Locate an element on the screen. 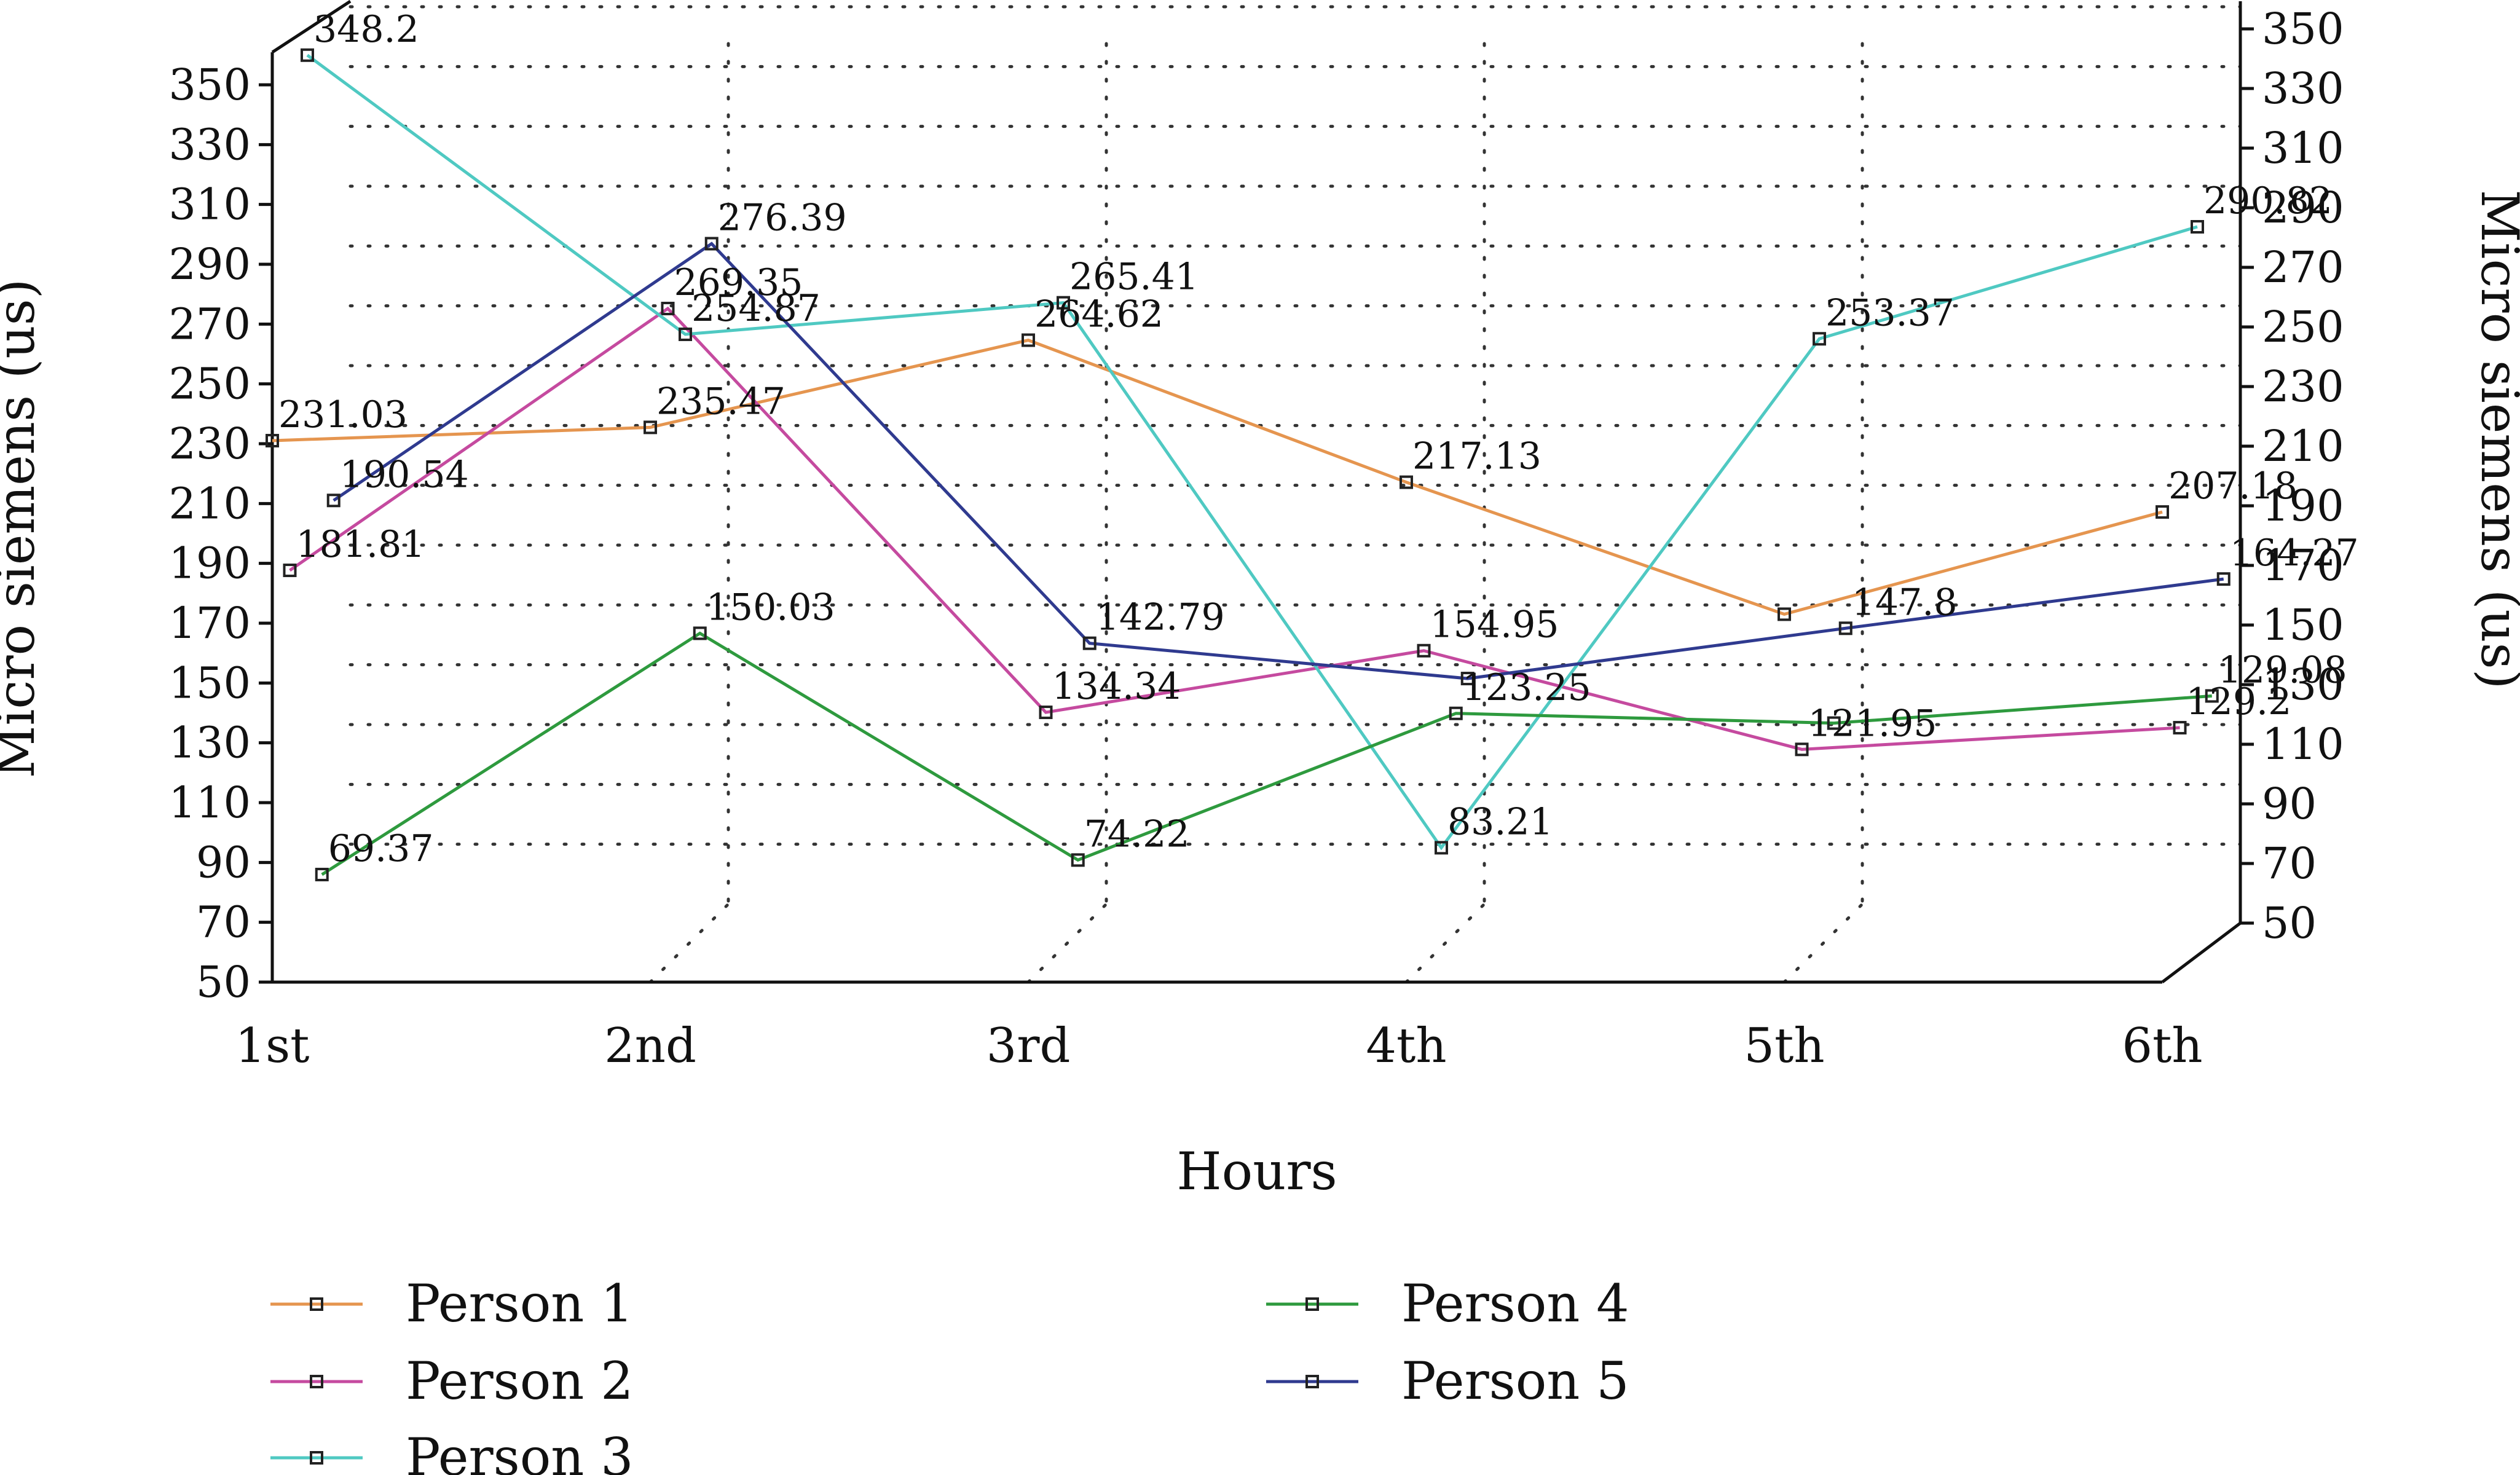 Image resolution: width=2520 pixels, height=1475 pixels. x-tick-label: 6th is located at coordinates (2162, 1046).